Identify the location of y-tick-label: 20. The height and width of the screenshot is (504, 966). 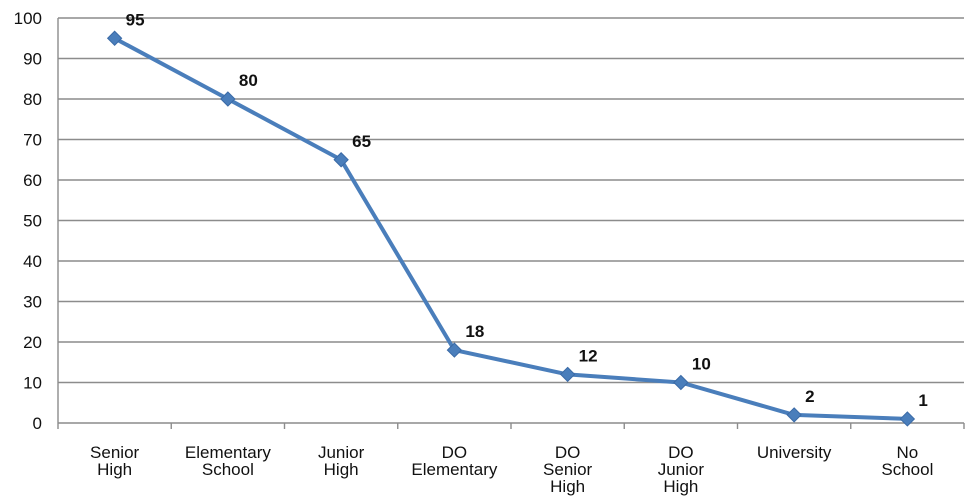
(32, 342).